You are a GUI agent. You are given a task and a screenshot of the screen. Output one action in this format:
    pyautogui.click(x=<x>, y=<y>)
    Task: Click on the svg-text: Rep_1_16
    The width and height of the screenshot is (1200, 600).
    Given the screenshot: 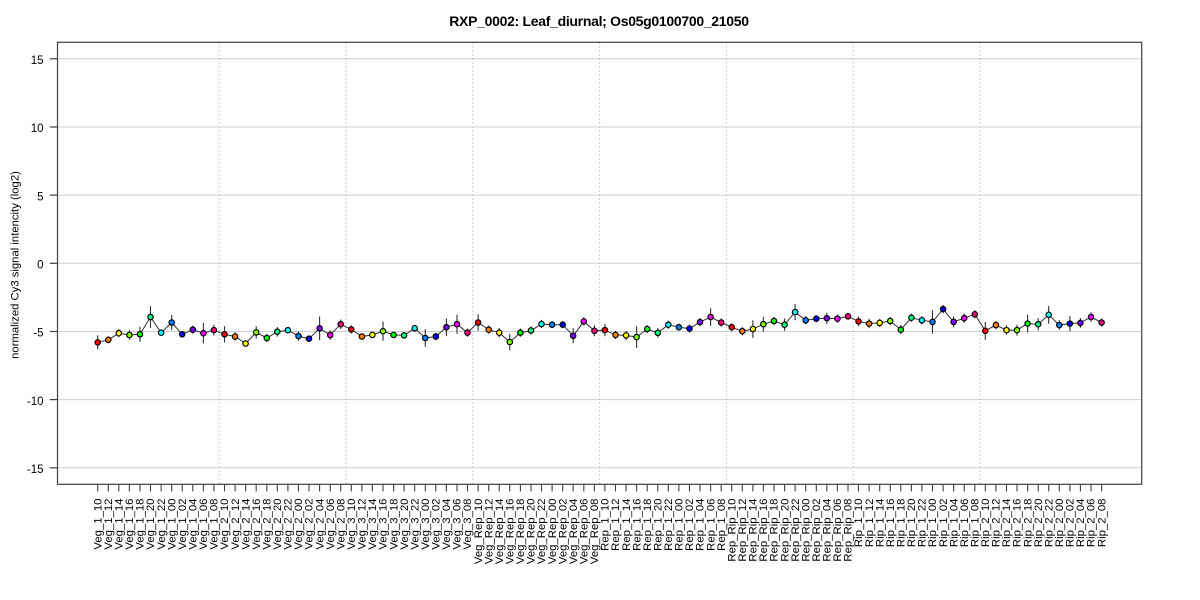 What is the action you would take?
    pyautogui.click(x=637, y=525)
    